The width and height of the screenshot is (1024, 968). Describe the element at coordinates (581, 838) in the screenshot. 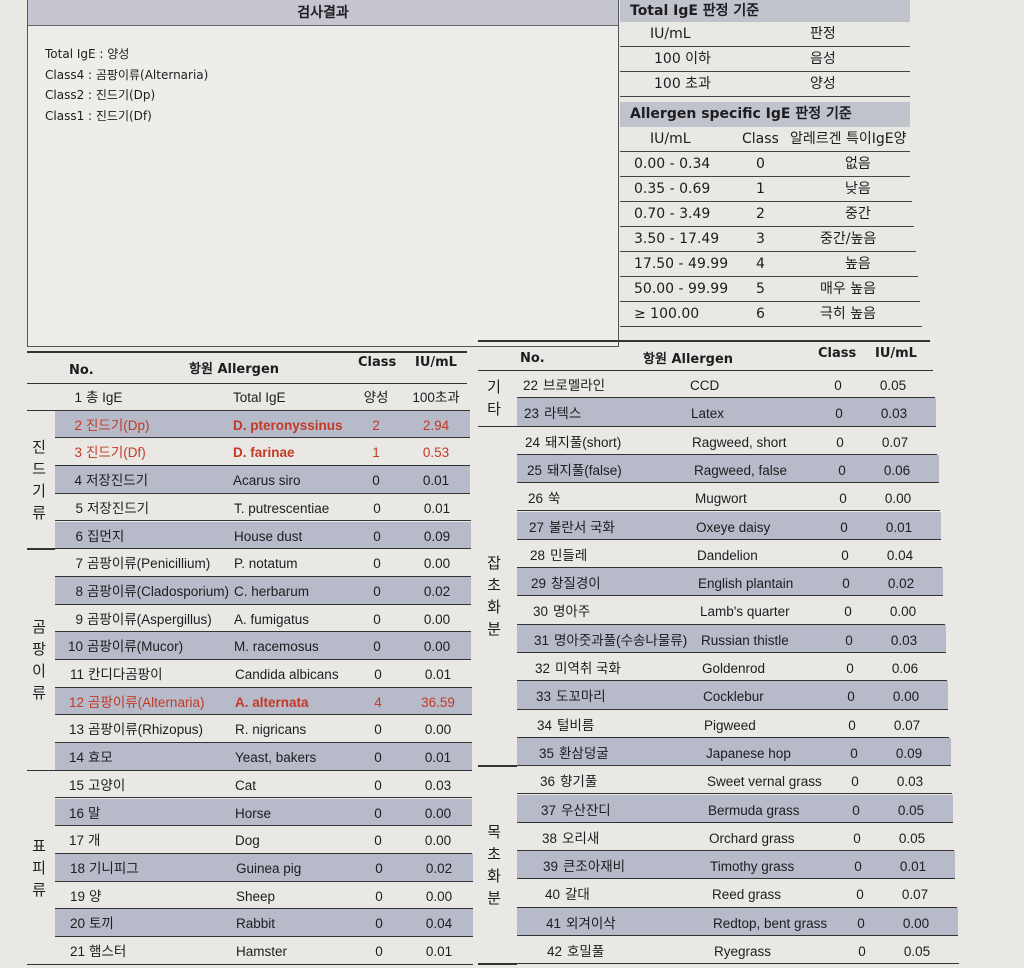

I see `allergen-korean-name: 오리새` at that location.